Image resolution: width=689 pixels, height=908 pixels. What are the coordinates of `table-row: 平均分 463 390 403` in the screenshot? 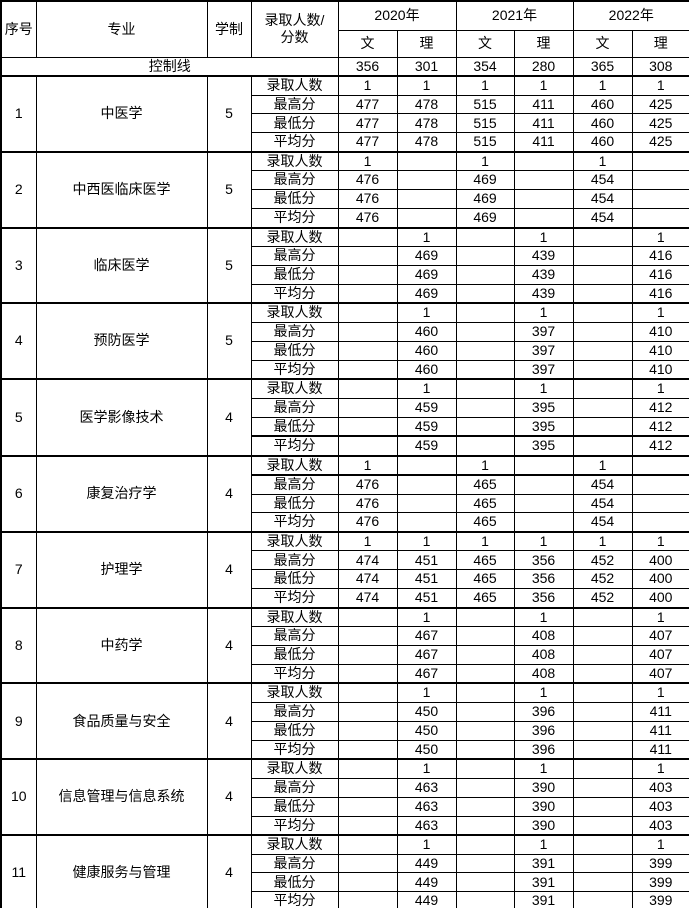 It's located at (345, 825).